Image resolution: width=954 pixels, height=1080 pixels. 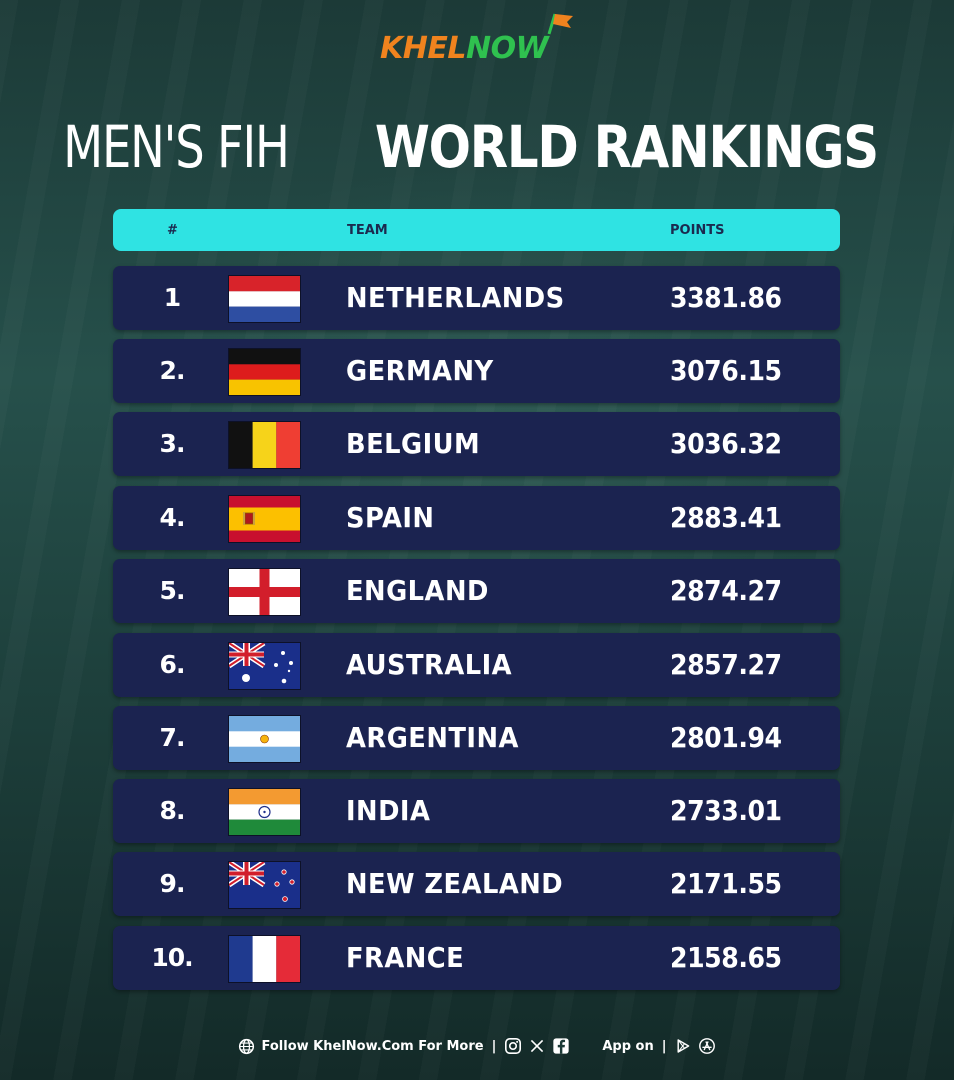 I want to click on row-team: BELGIUM, so click(x=413, y=443).